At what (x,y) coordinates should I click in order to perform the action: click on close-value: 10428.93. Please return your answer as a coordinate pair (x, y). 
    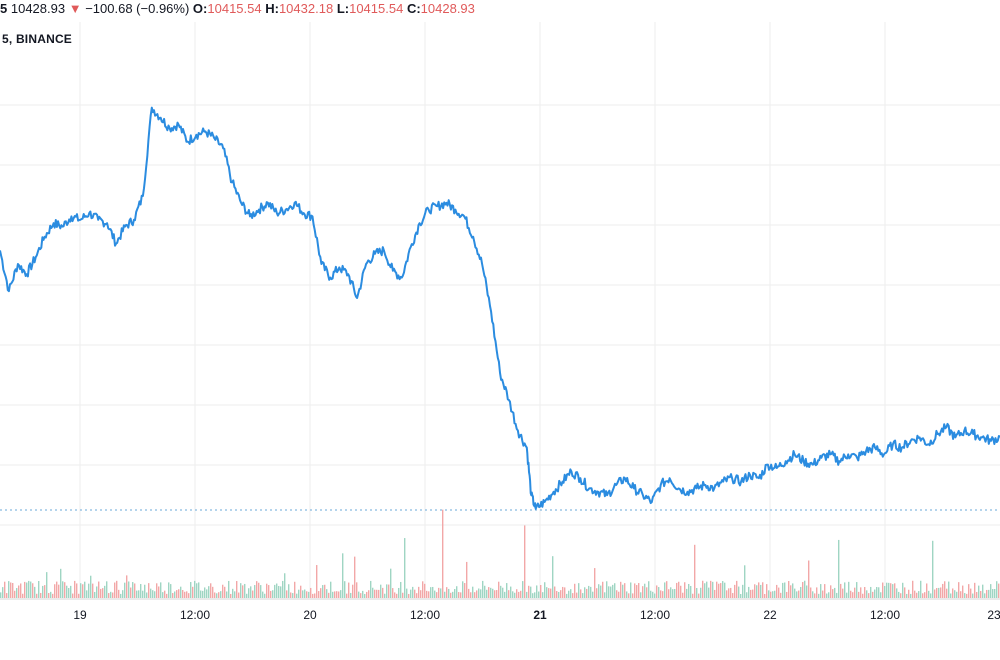
    Looking at the image, I should click on (447, 8).